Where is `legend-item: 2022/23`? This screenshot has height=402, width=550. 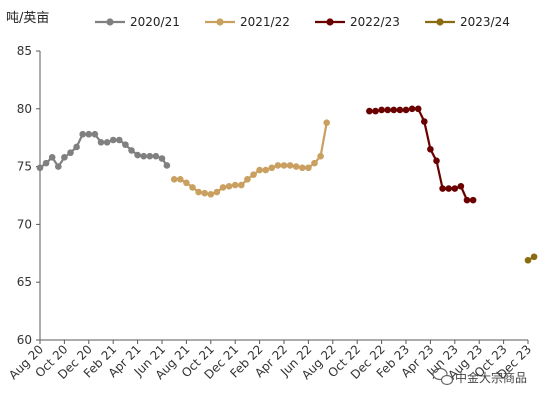 legend-item: 2022/23 is located at coordinates (357, 22).